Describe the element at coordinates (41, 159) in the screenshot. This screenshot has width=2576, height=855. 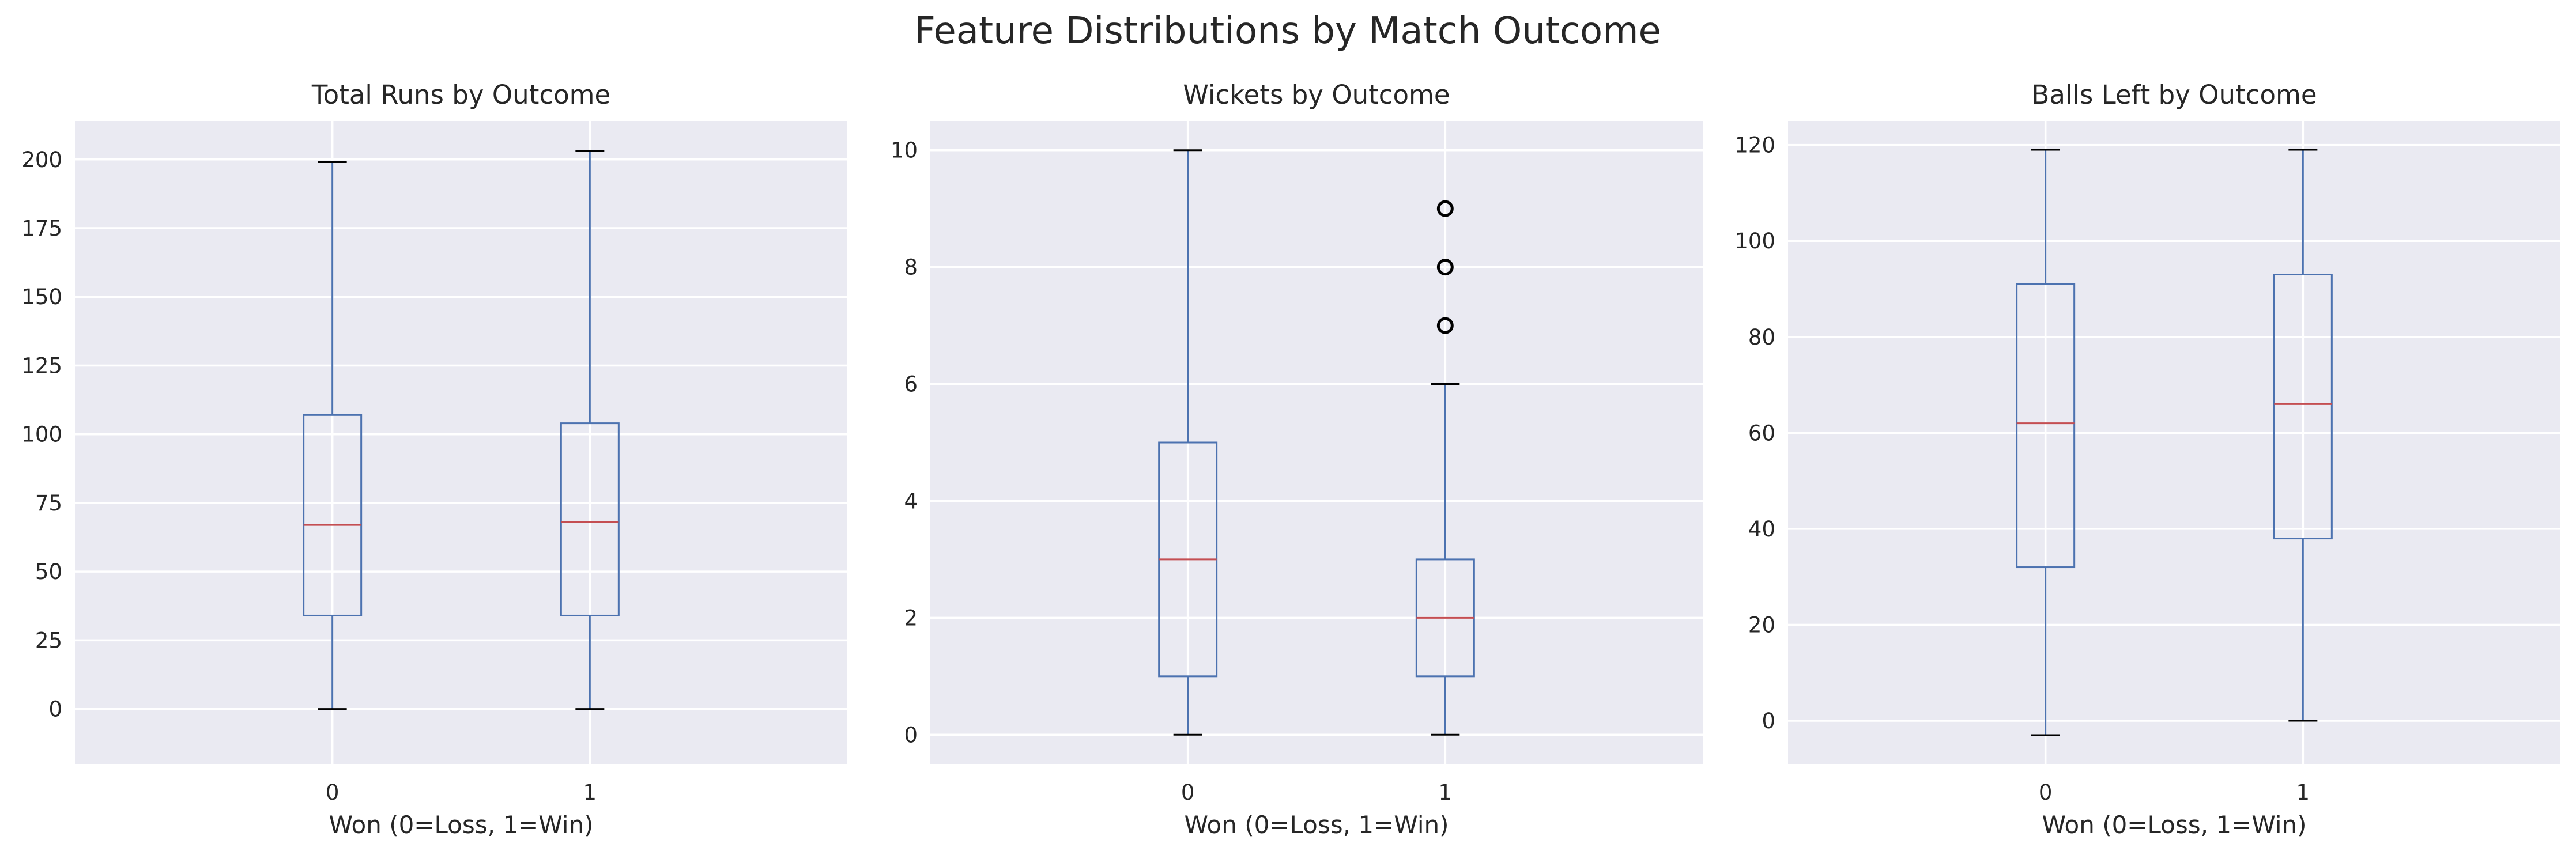
I see `y-tick-label: 200` at that location.